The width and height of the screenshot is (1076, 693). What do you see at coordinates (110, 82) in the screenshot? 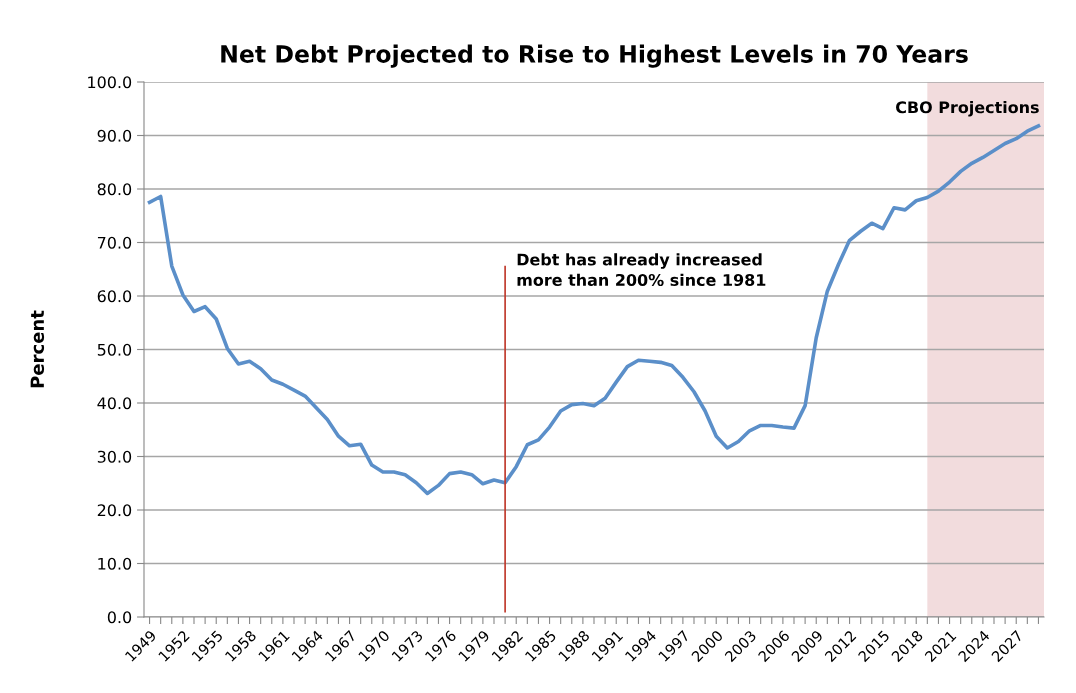
I see `y-tick-label: 100.0` at bounding box center [110, 82].